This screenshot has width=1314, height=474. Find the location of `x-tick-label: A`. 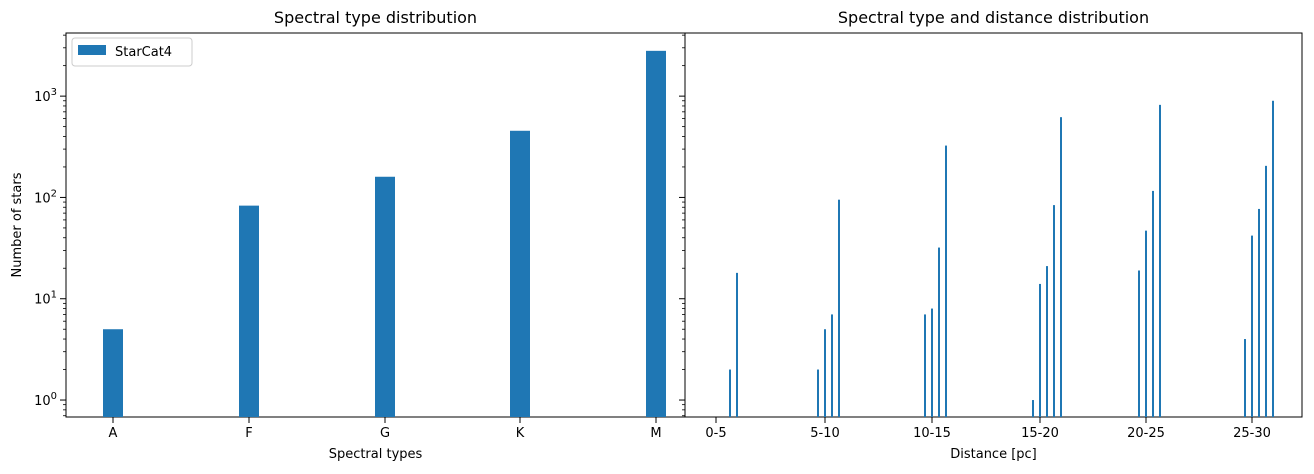

x-tick-label: A is located at coordinates (113, 433).